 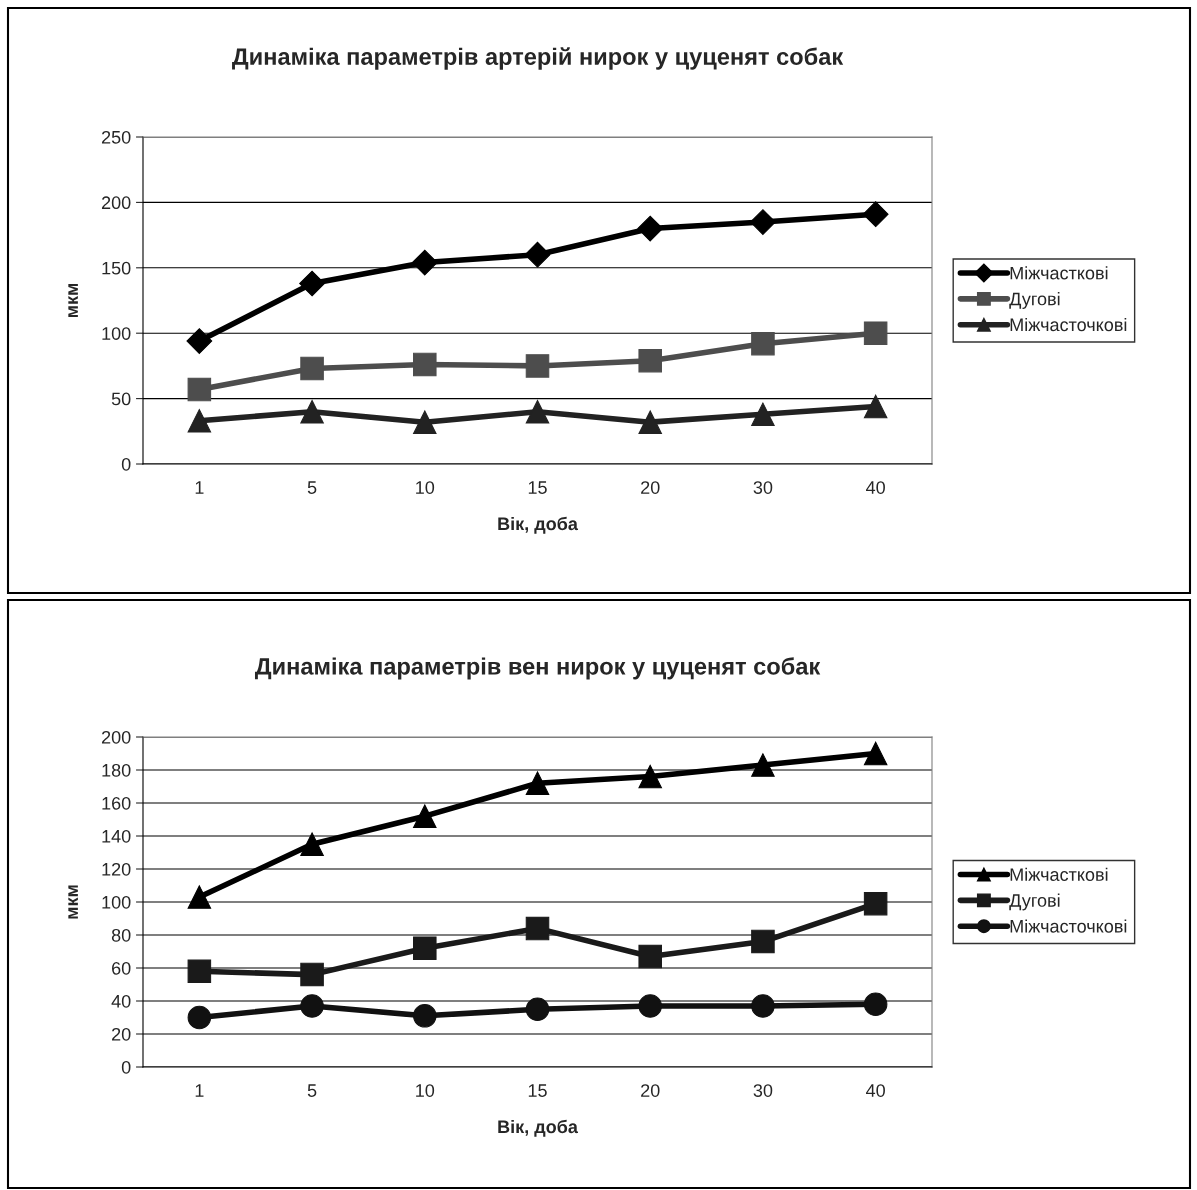 I want to click on y-tick-label: 50, so click(x=121, y=399).